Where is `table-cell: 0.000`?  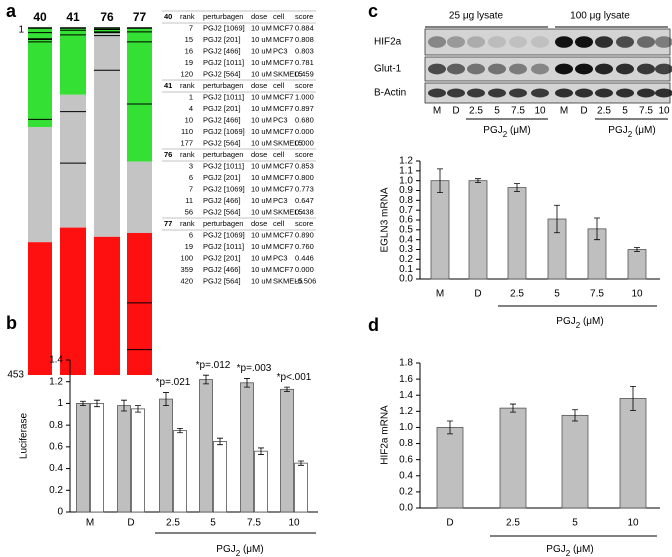 table-cell: 0.000 is located at coordinates (304, 269).